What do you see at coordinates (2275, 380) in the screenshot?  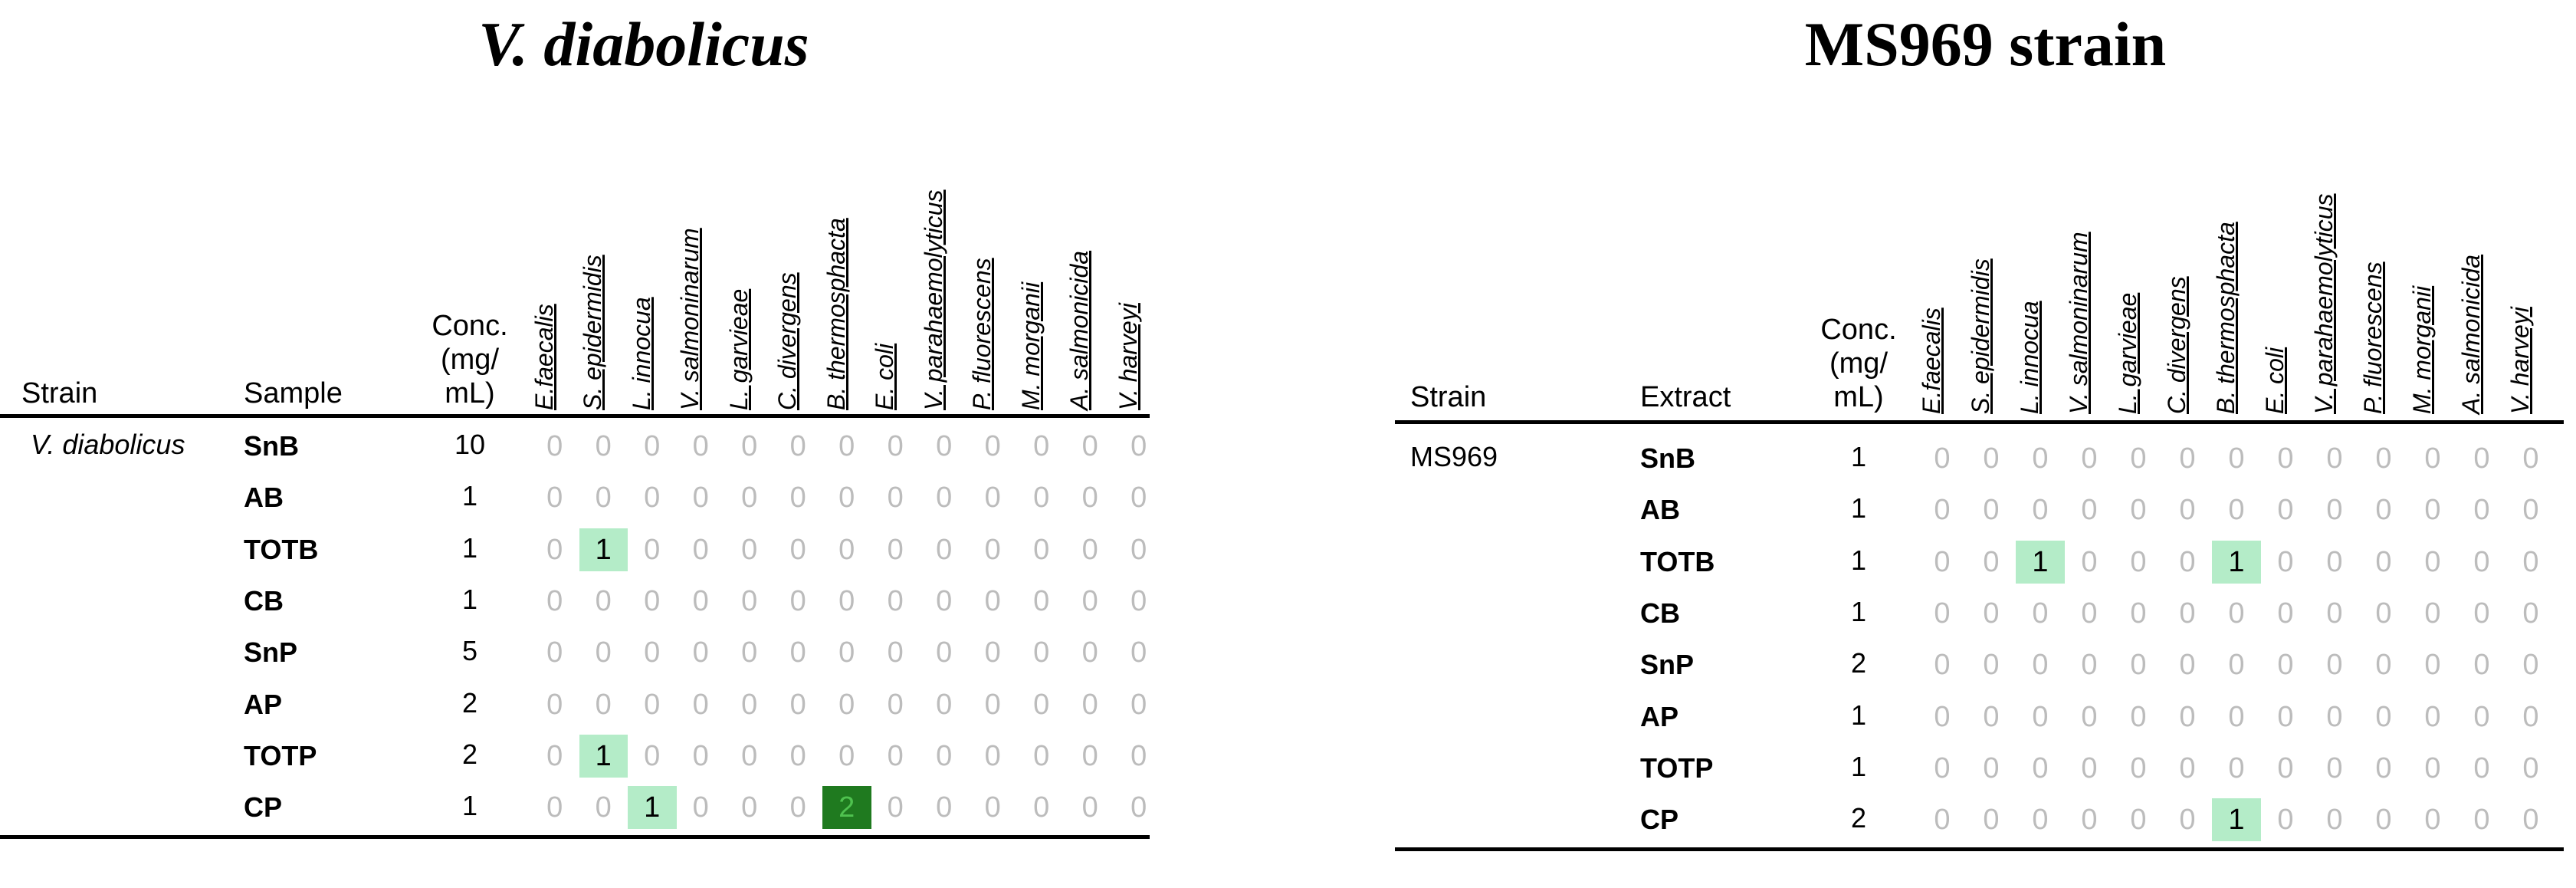 I see `species-header: E. coli` at bounding box center [2275, 380].